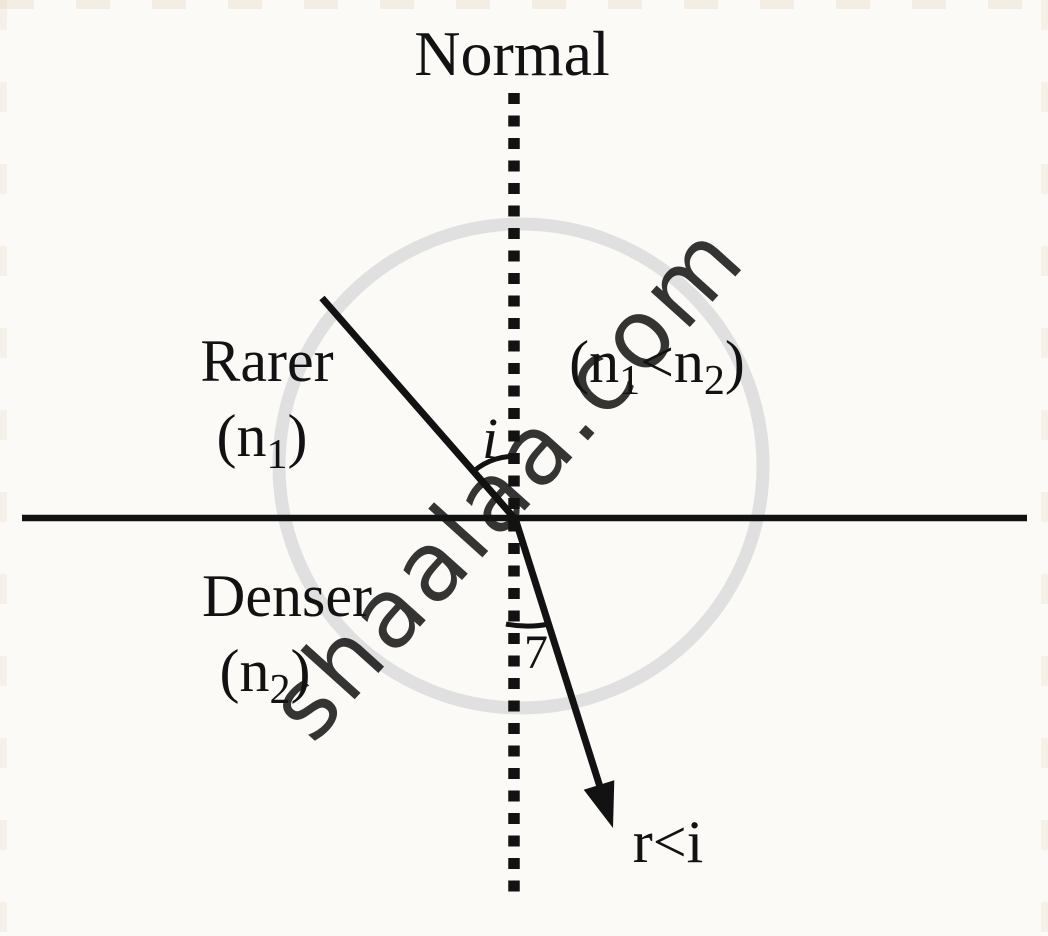 The image size is (1048, 936). What do you see at coordinates (668, 842) in the screenshot?
I see `conclusion-label: r<i` at bounding box center [668, 842].